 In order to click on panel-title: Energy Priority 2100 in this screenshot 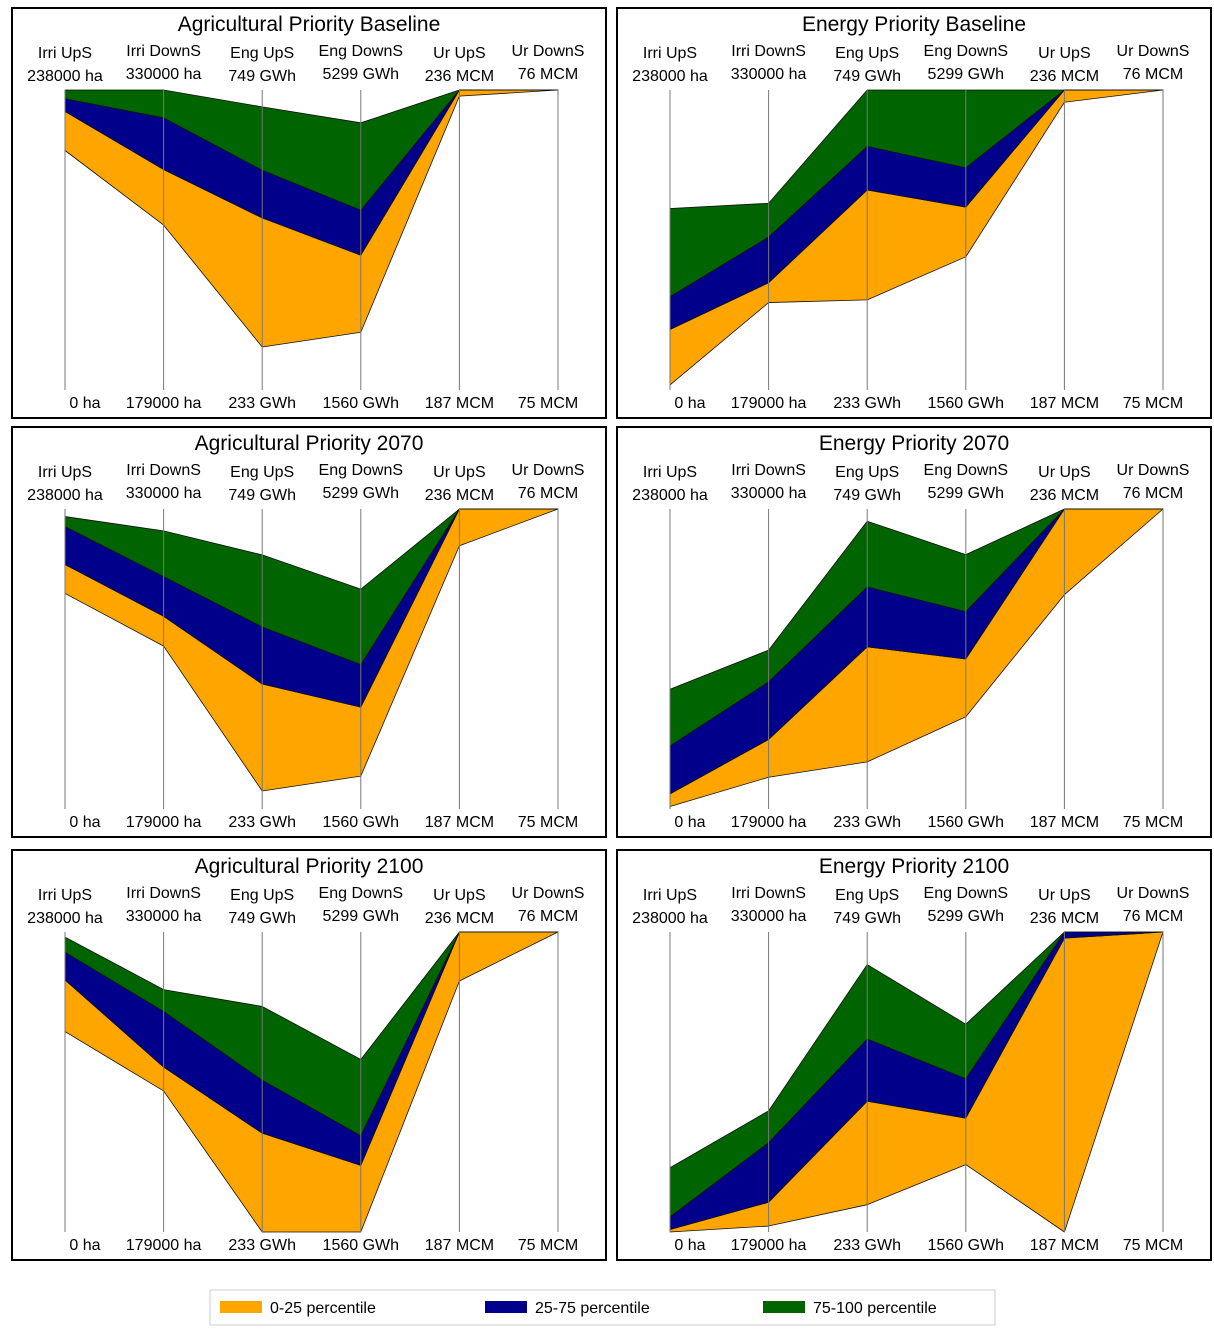, I will do `click(914, 866)`.